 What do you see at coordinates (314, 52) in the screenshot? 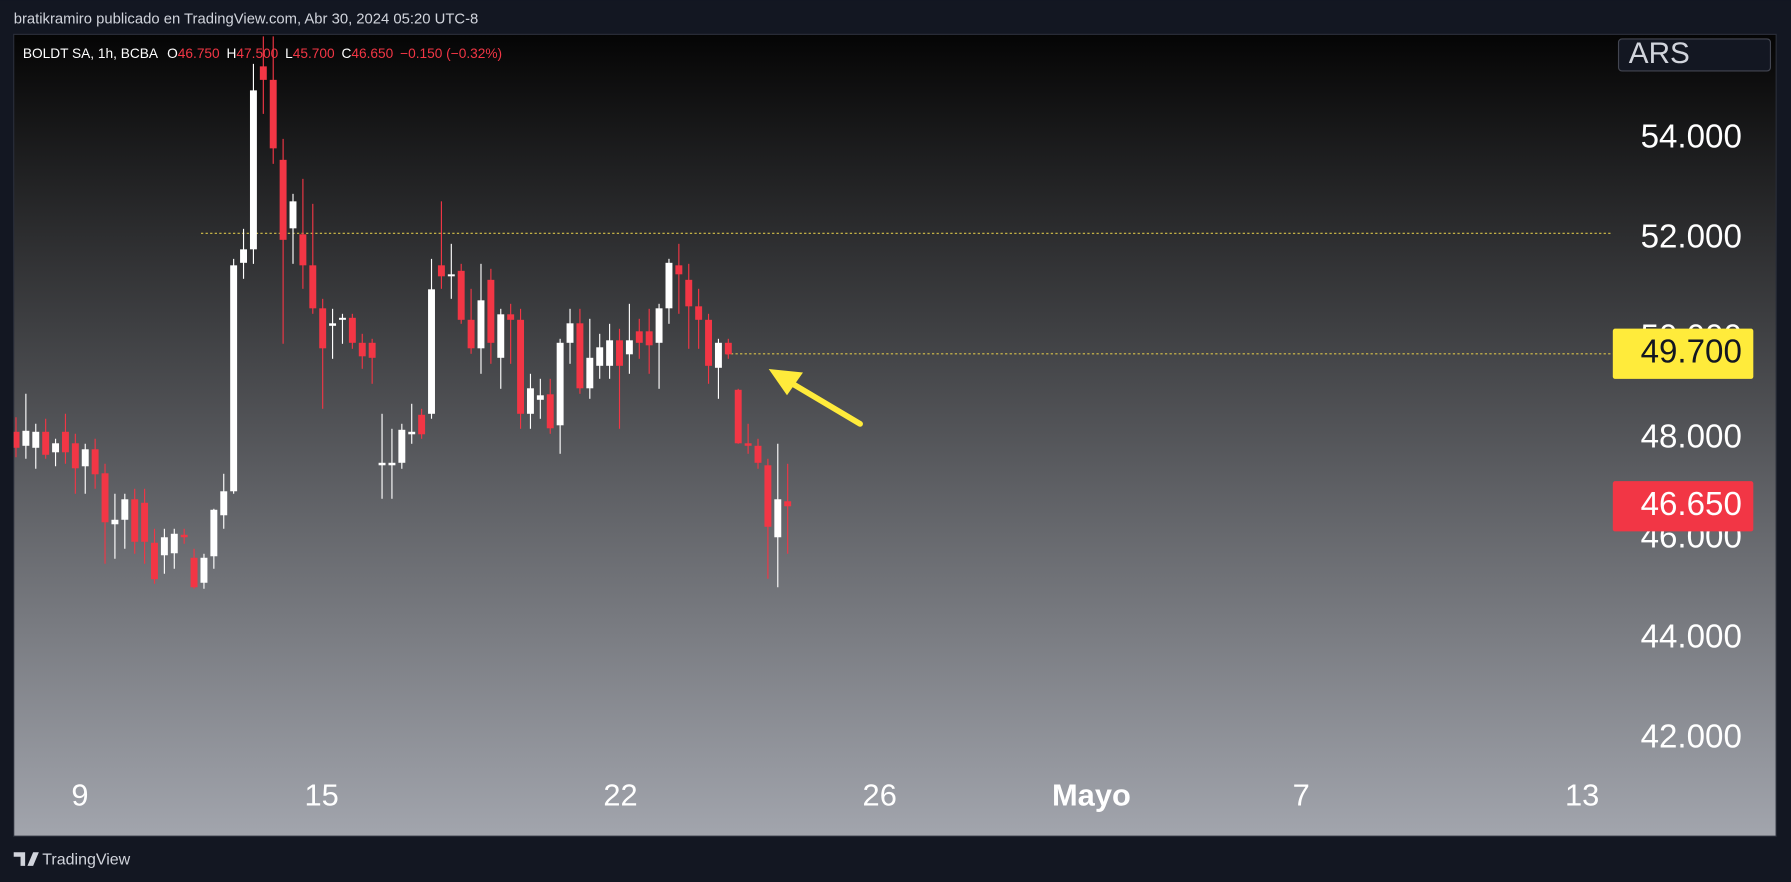
I see `legend-value: 45.700` at bounding box center [314, 52].